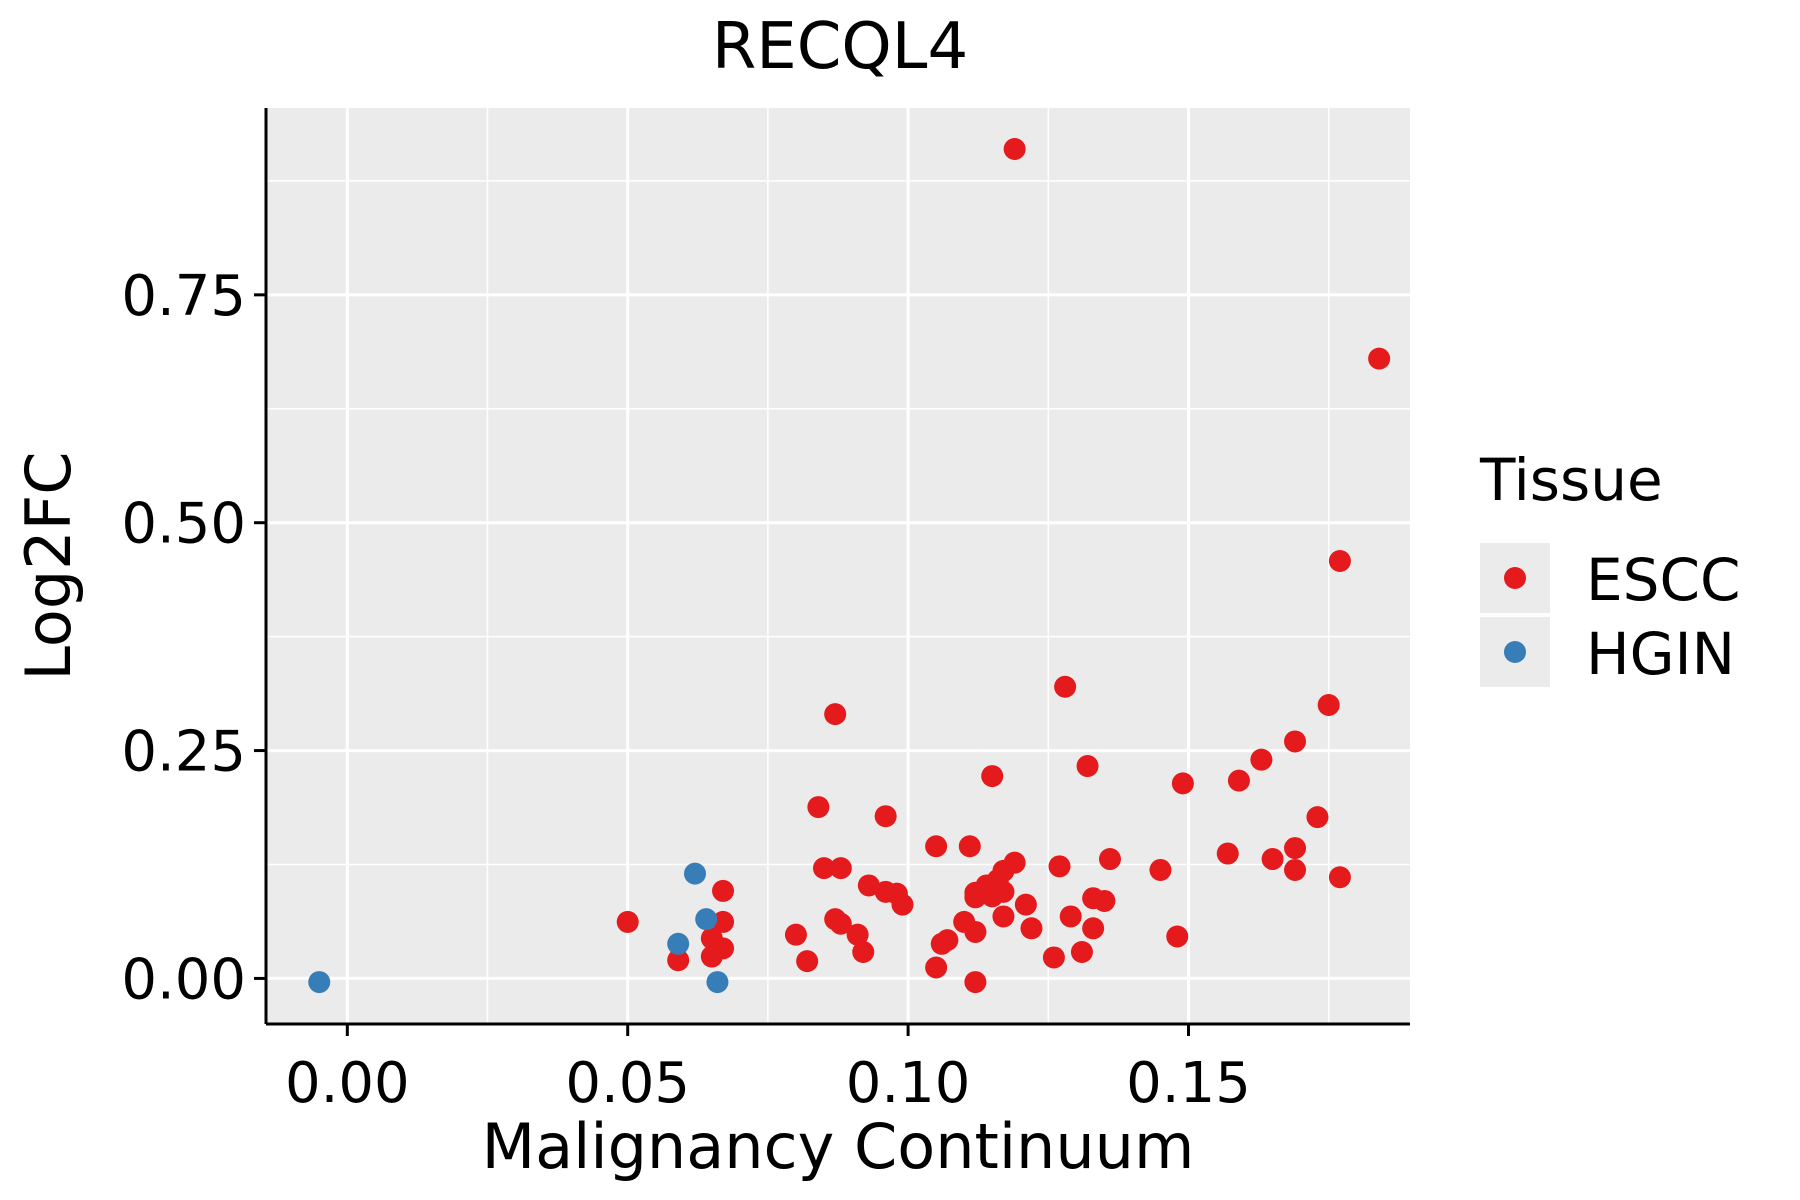 The height and width of the screenshot is (1200, 1800). Describe the element at coordinates (193, 638) in the screenshot. I see `y-axis-ticks: 0.00 0.25 0.50 0.75` at that location.